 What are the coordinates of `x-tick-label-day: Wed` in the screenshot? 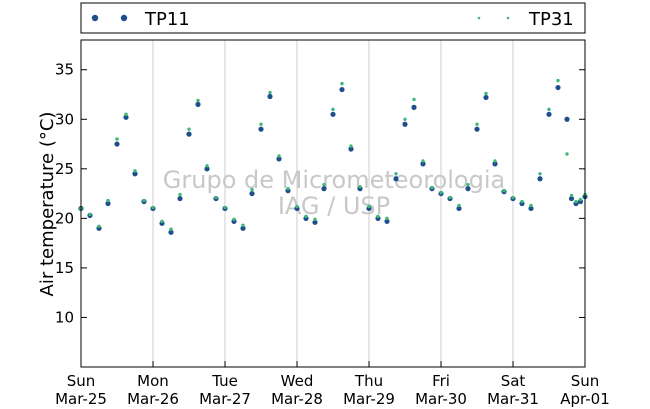 It's located at (297, 381).